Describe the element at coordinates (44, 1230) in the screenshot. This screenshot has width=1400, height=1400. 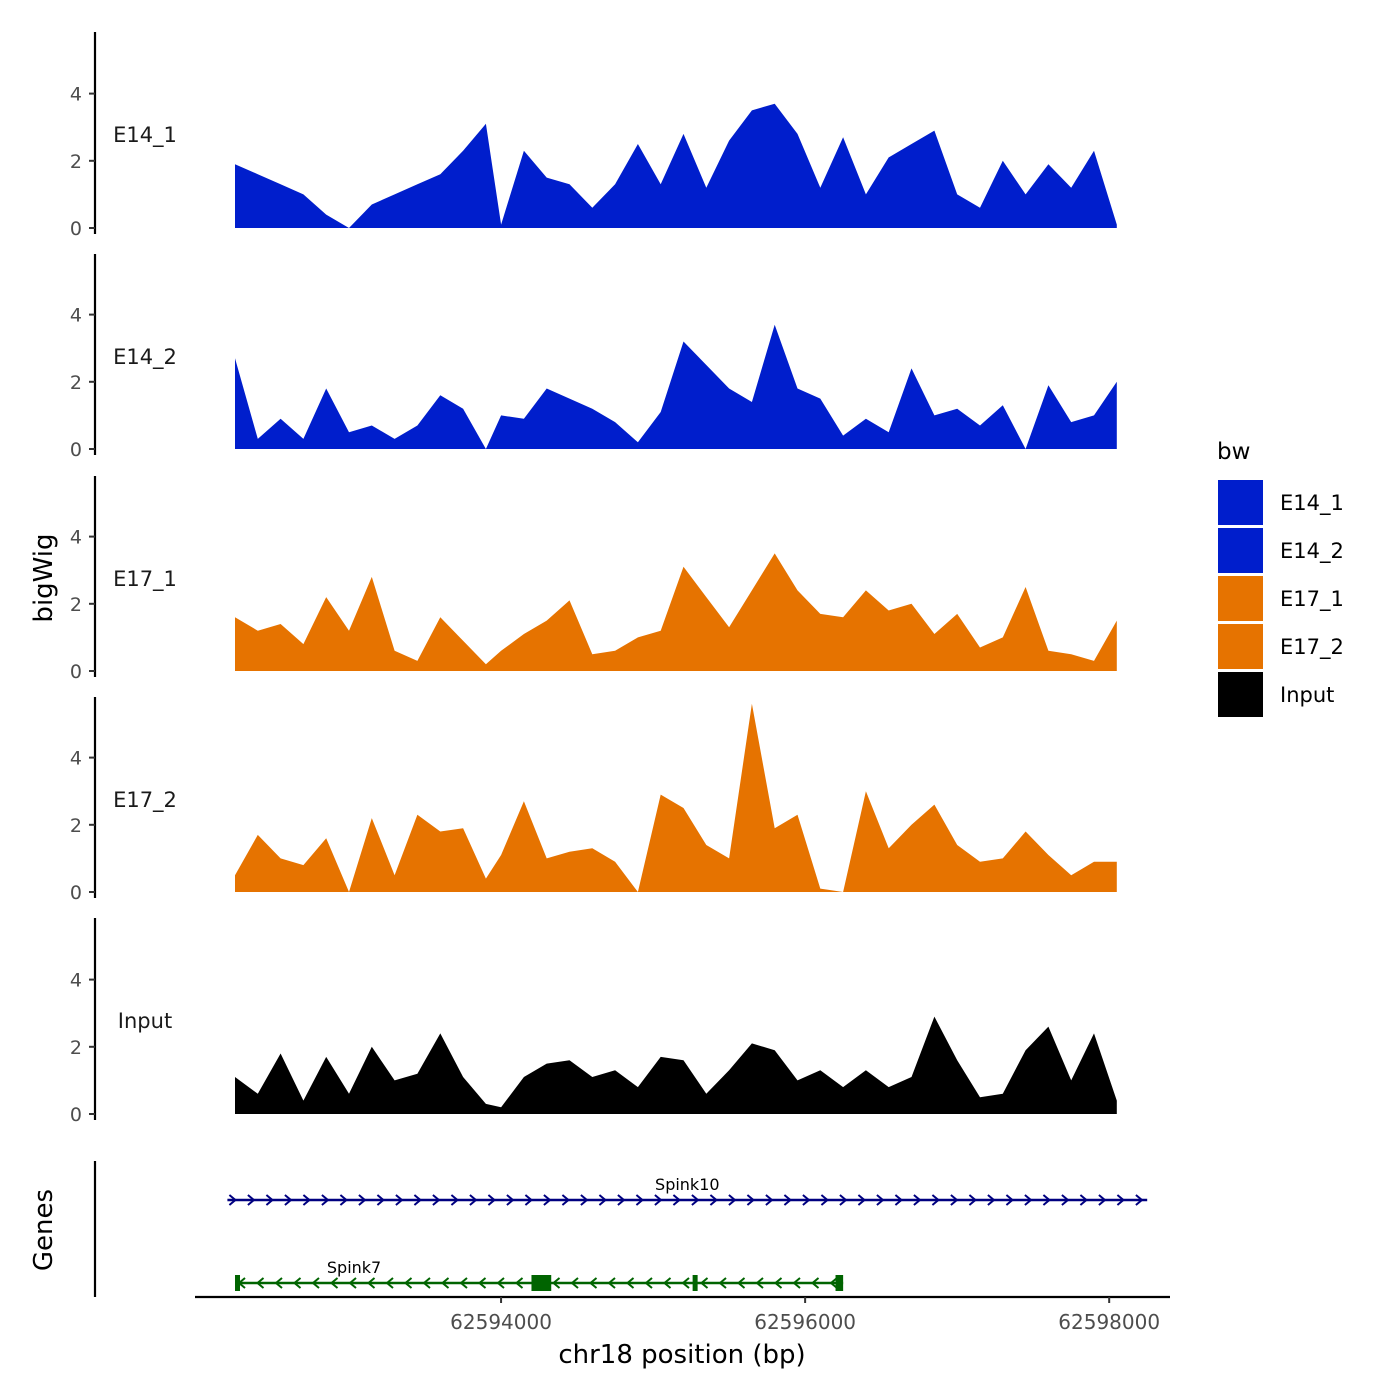
I see `genes-axis-title: Genes` at that location.